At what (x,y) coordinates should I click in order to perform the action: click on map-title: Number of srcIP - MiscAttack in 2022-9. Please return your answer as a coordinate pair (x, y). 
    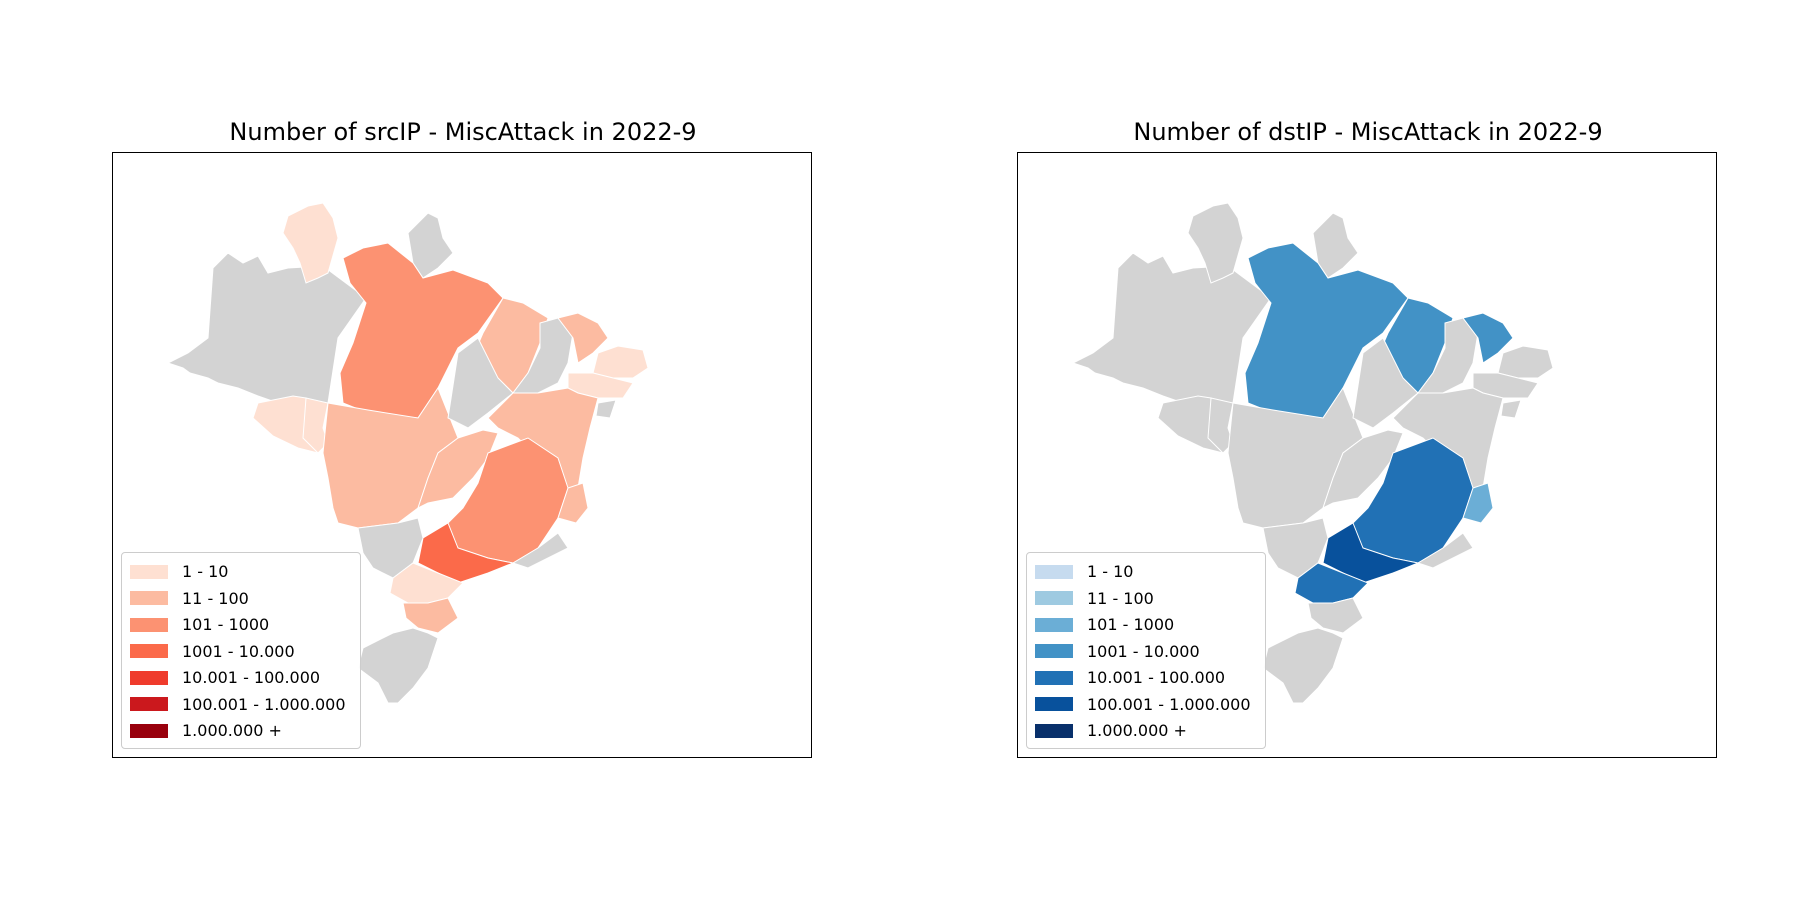
    Looking at the image, I should click on (463, 132).